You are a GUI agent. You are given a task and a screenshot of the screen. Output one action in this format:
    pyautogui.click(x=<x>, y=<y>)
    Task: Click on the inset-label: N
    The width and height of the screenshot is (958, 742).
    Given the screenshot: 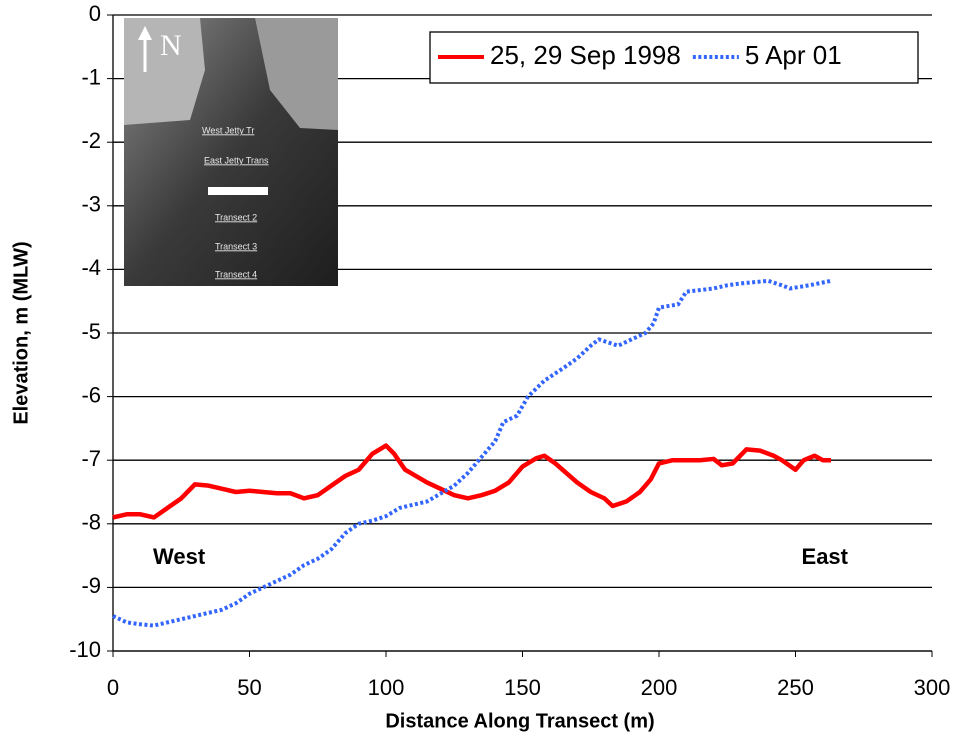 What is the action you would take?
    pyautogui.click(x=171, y=45)
    